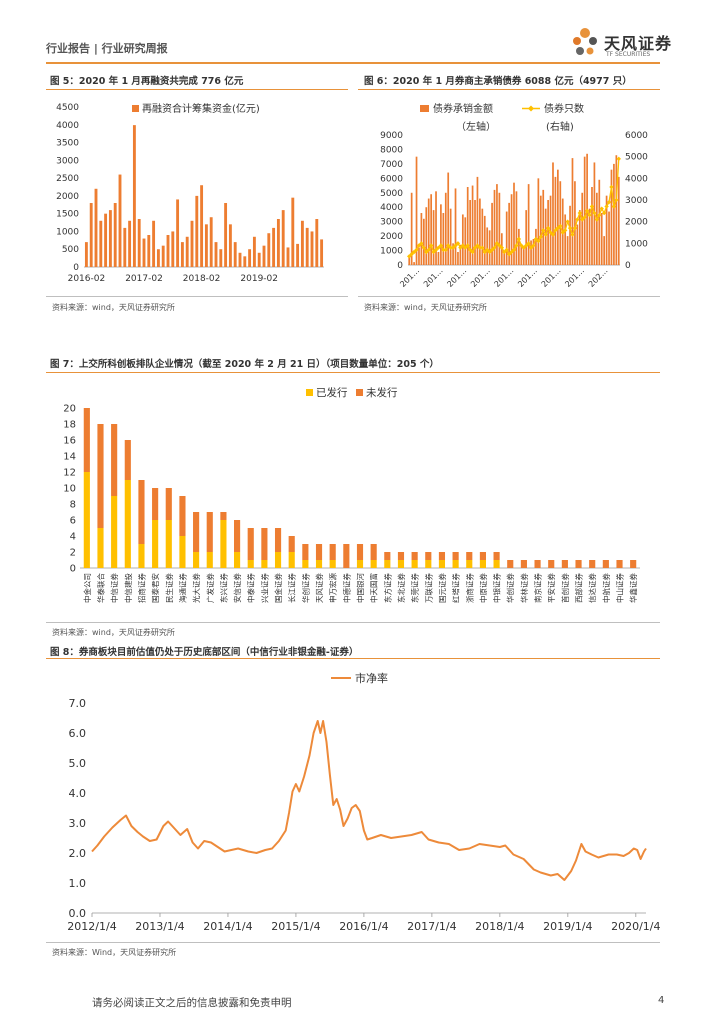 The image size is (724, 1024). Describe the element at coordinates (114, 588) in the screenshot. I see `fig7-category-label: 中信证券` at that location.